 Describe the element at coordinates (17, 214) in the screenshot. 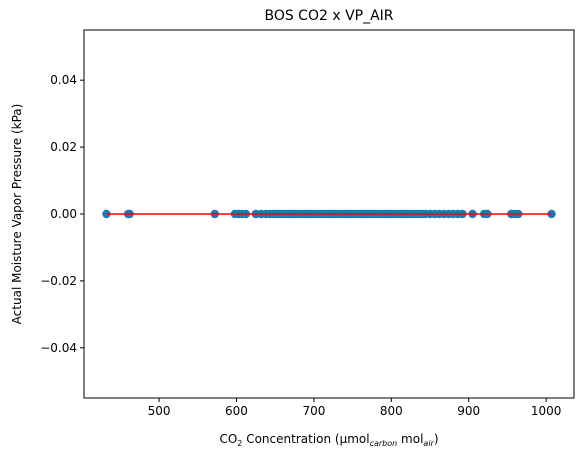

I see `y-axis-label: Actual Moisture Vapor Pressure (kPa)` at that location.